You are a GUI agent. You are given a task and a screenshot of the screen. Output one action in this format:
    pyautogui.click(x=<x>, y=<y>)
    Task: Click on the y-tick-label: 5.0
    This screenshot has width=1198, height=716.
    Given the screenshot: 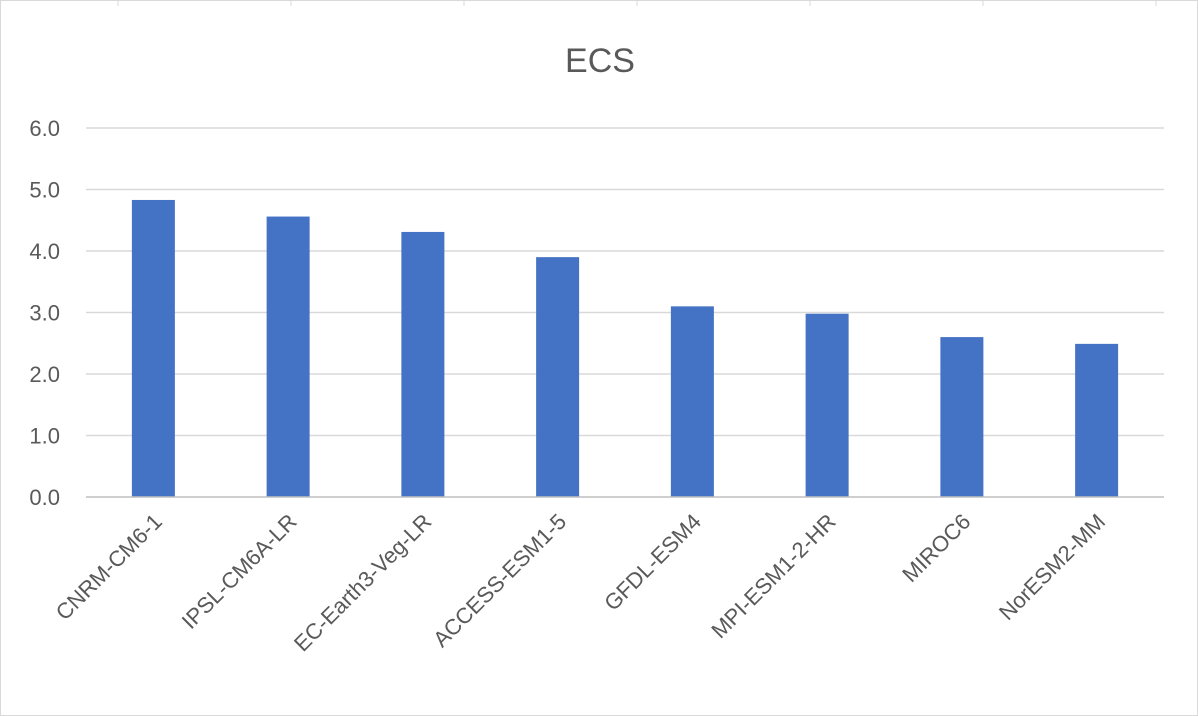 What is the action you would take?
    pyautogui.click(x=44, y=190)
    